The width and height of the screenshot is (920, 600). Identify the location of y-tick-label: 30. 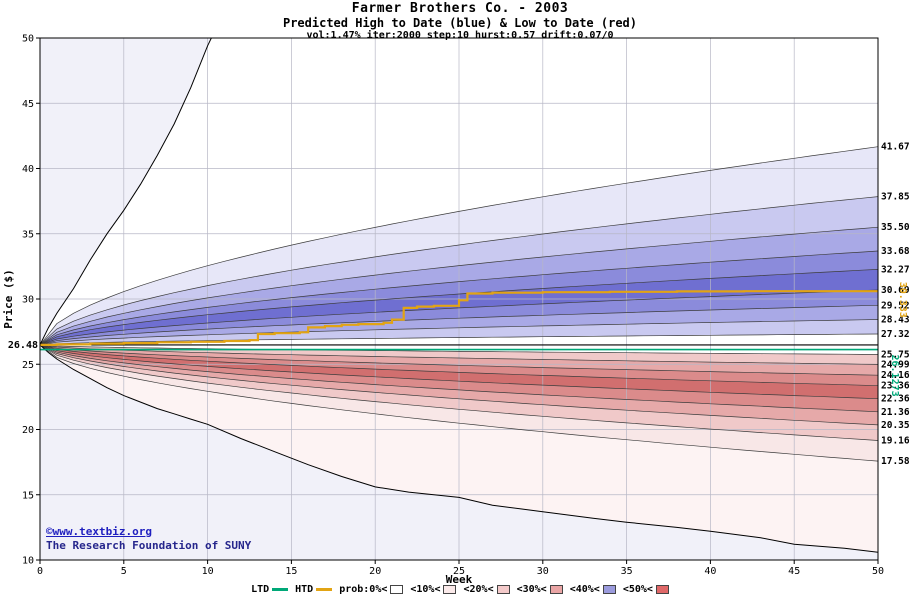
(28, 300).